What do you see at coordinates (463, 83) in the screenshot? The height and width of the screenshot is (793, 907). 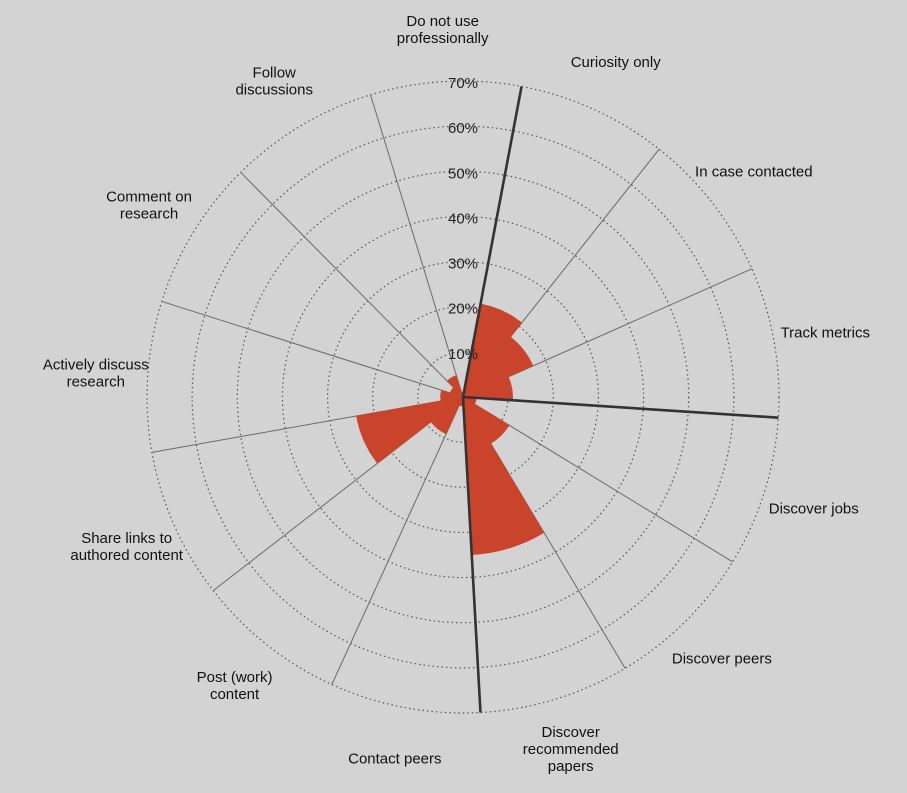 I see `radial-tick-label: 70%` at bounding box center [463, 83].